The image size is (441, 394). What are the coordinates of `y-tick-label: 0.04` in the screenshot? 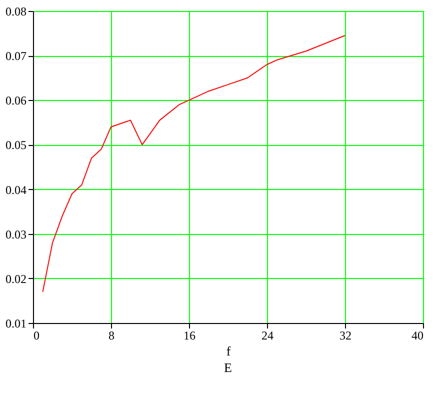 It's located at (16, 189).